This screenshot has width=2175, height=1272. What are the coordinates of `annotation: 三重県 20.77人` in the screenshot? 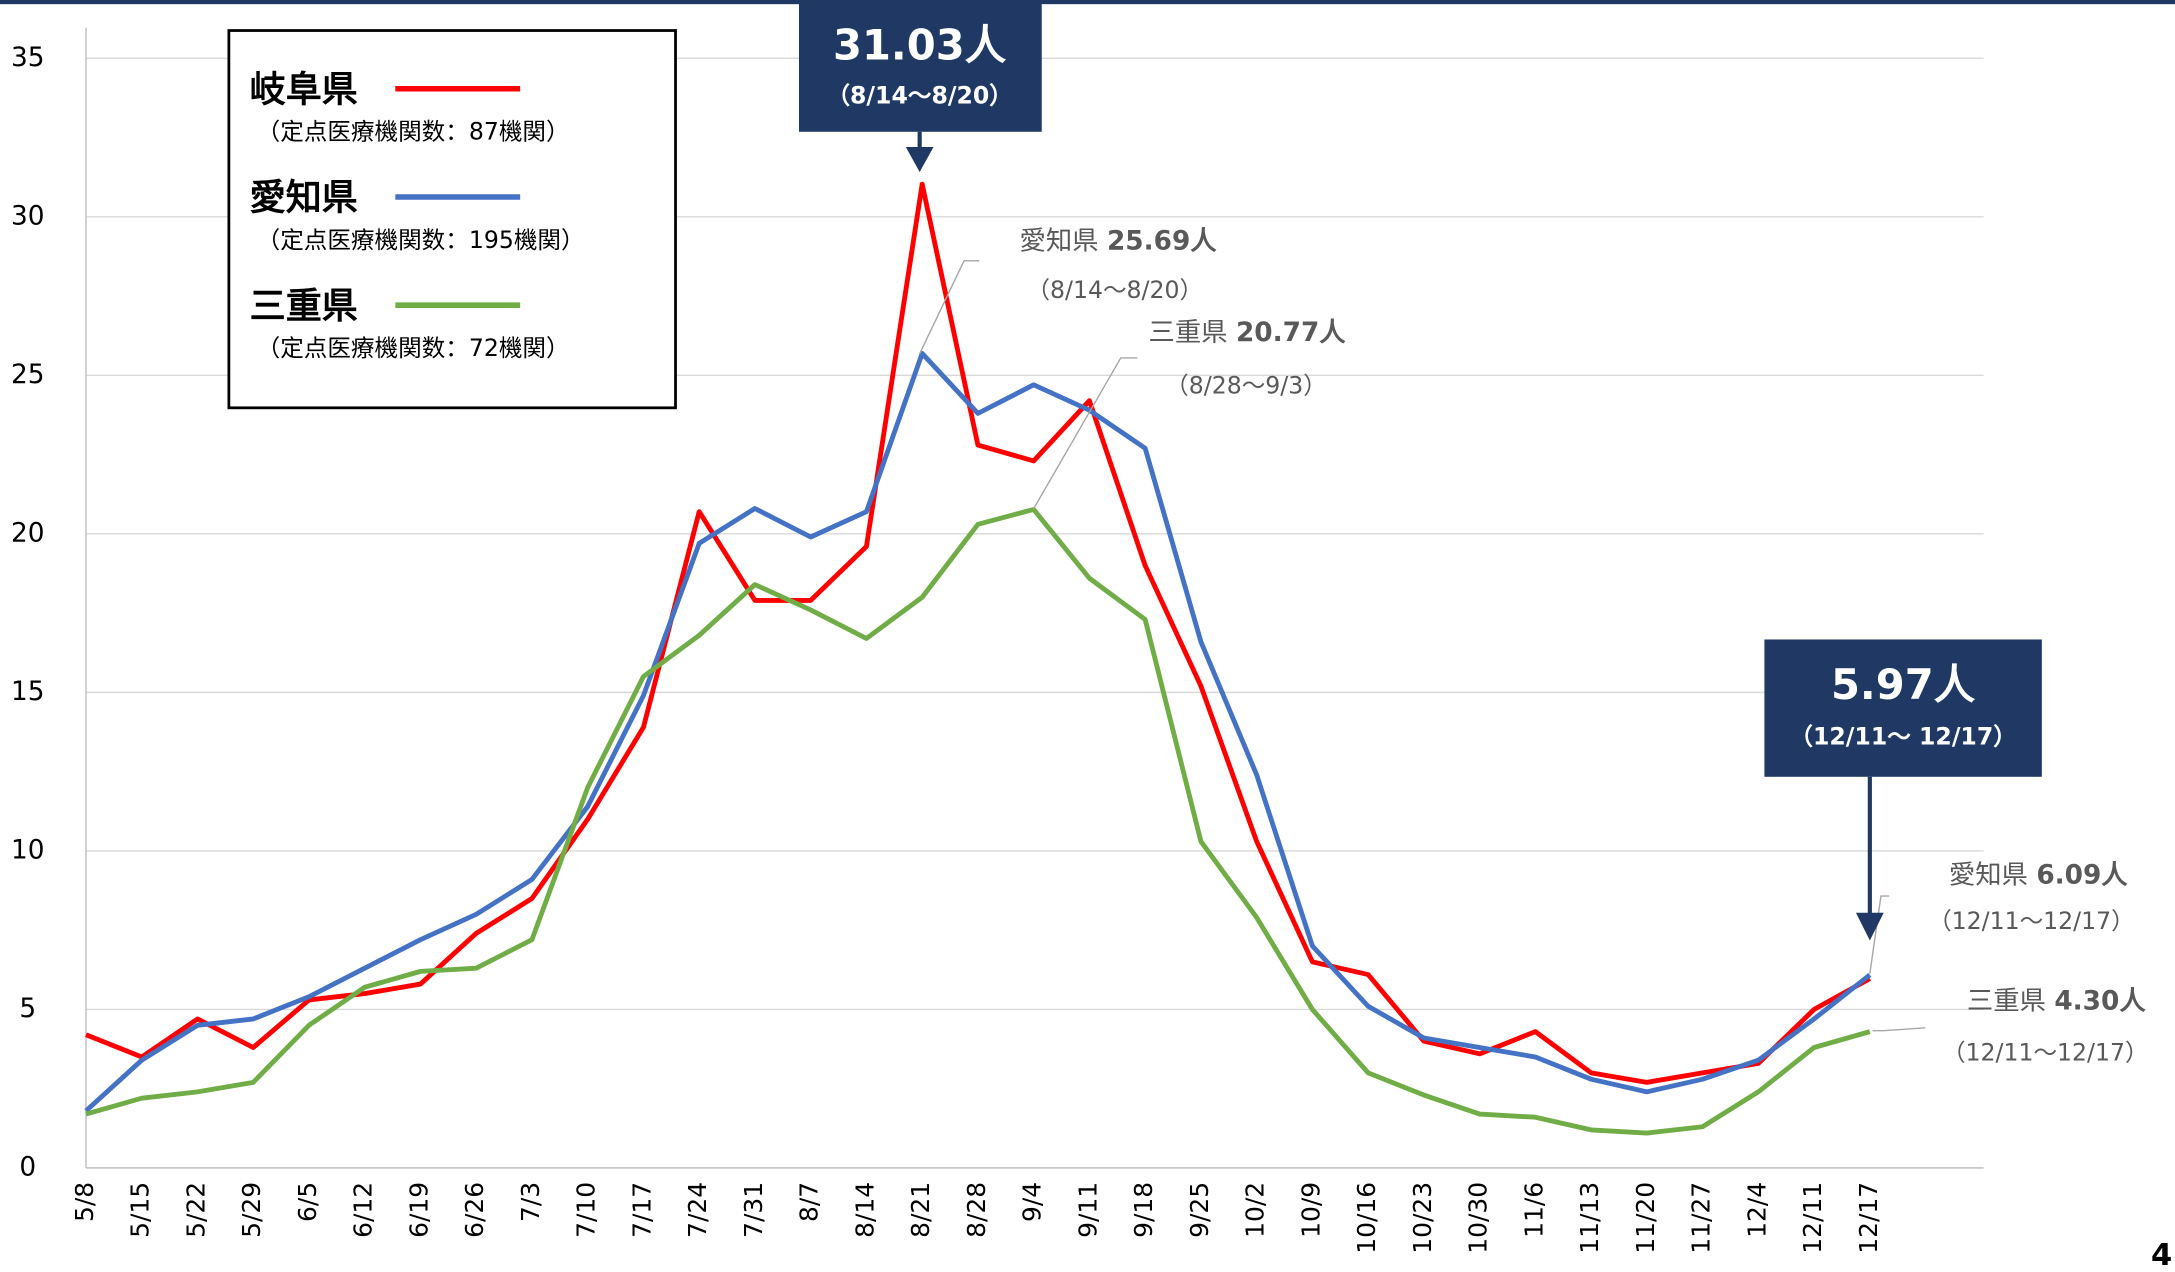 It's located at (1248, 332).